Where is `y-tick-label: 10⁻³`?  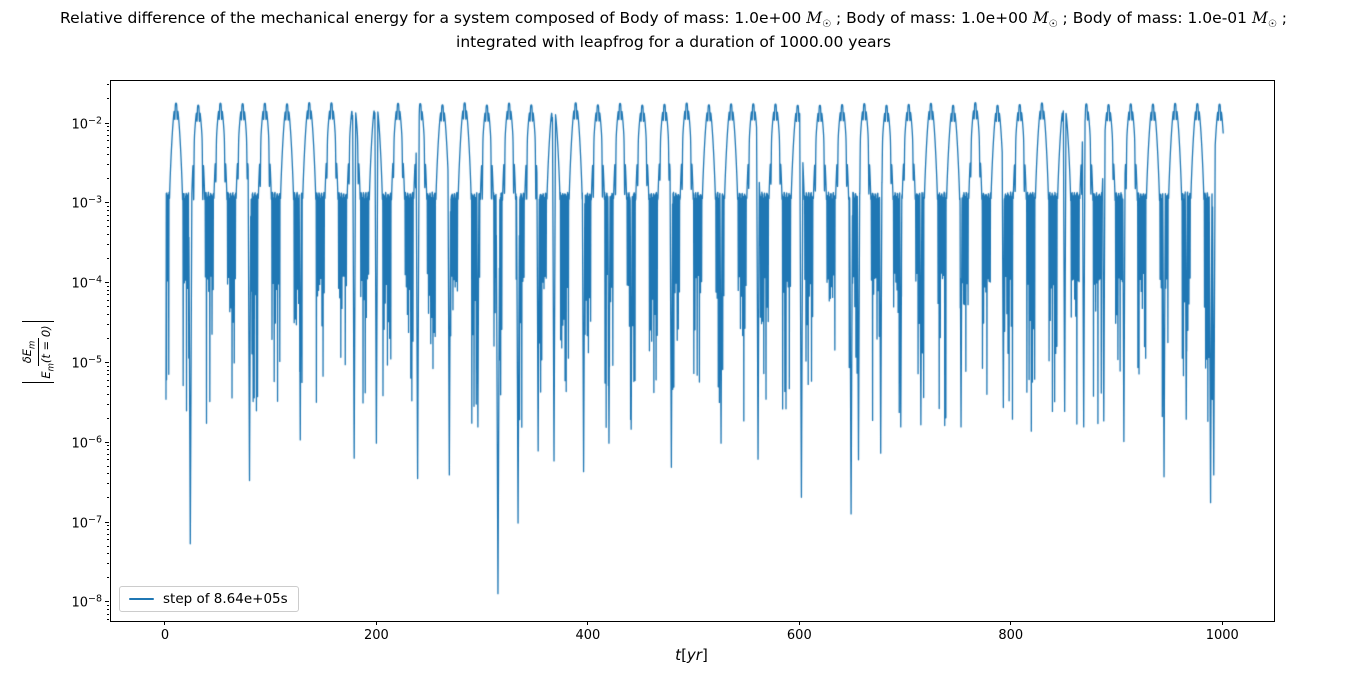
y-tick-label: 10⁻³ is located at coordinates (86, 203).